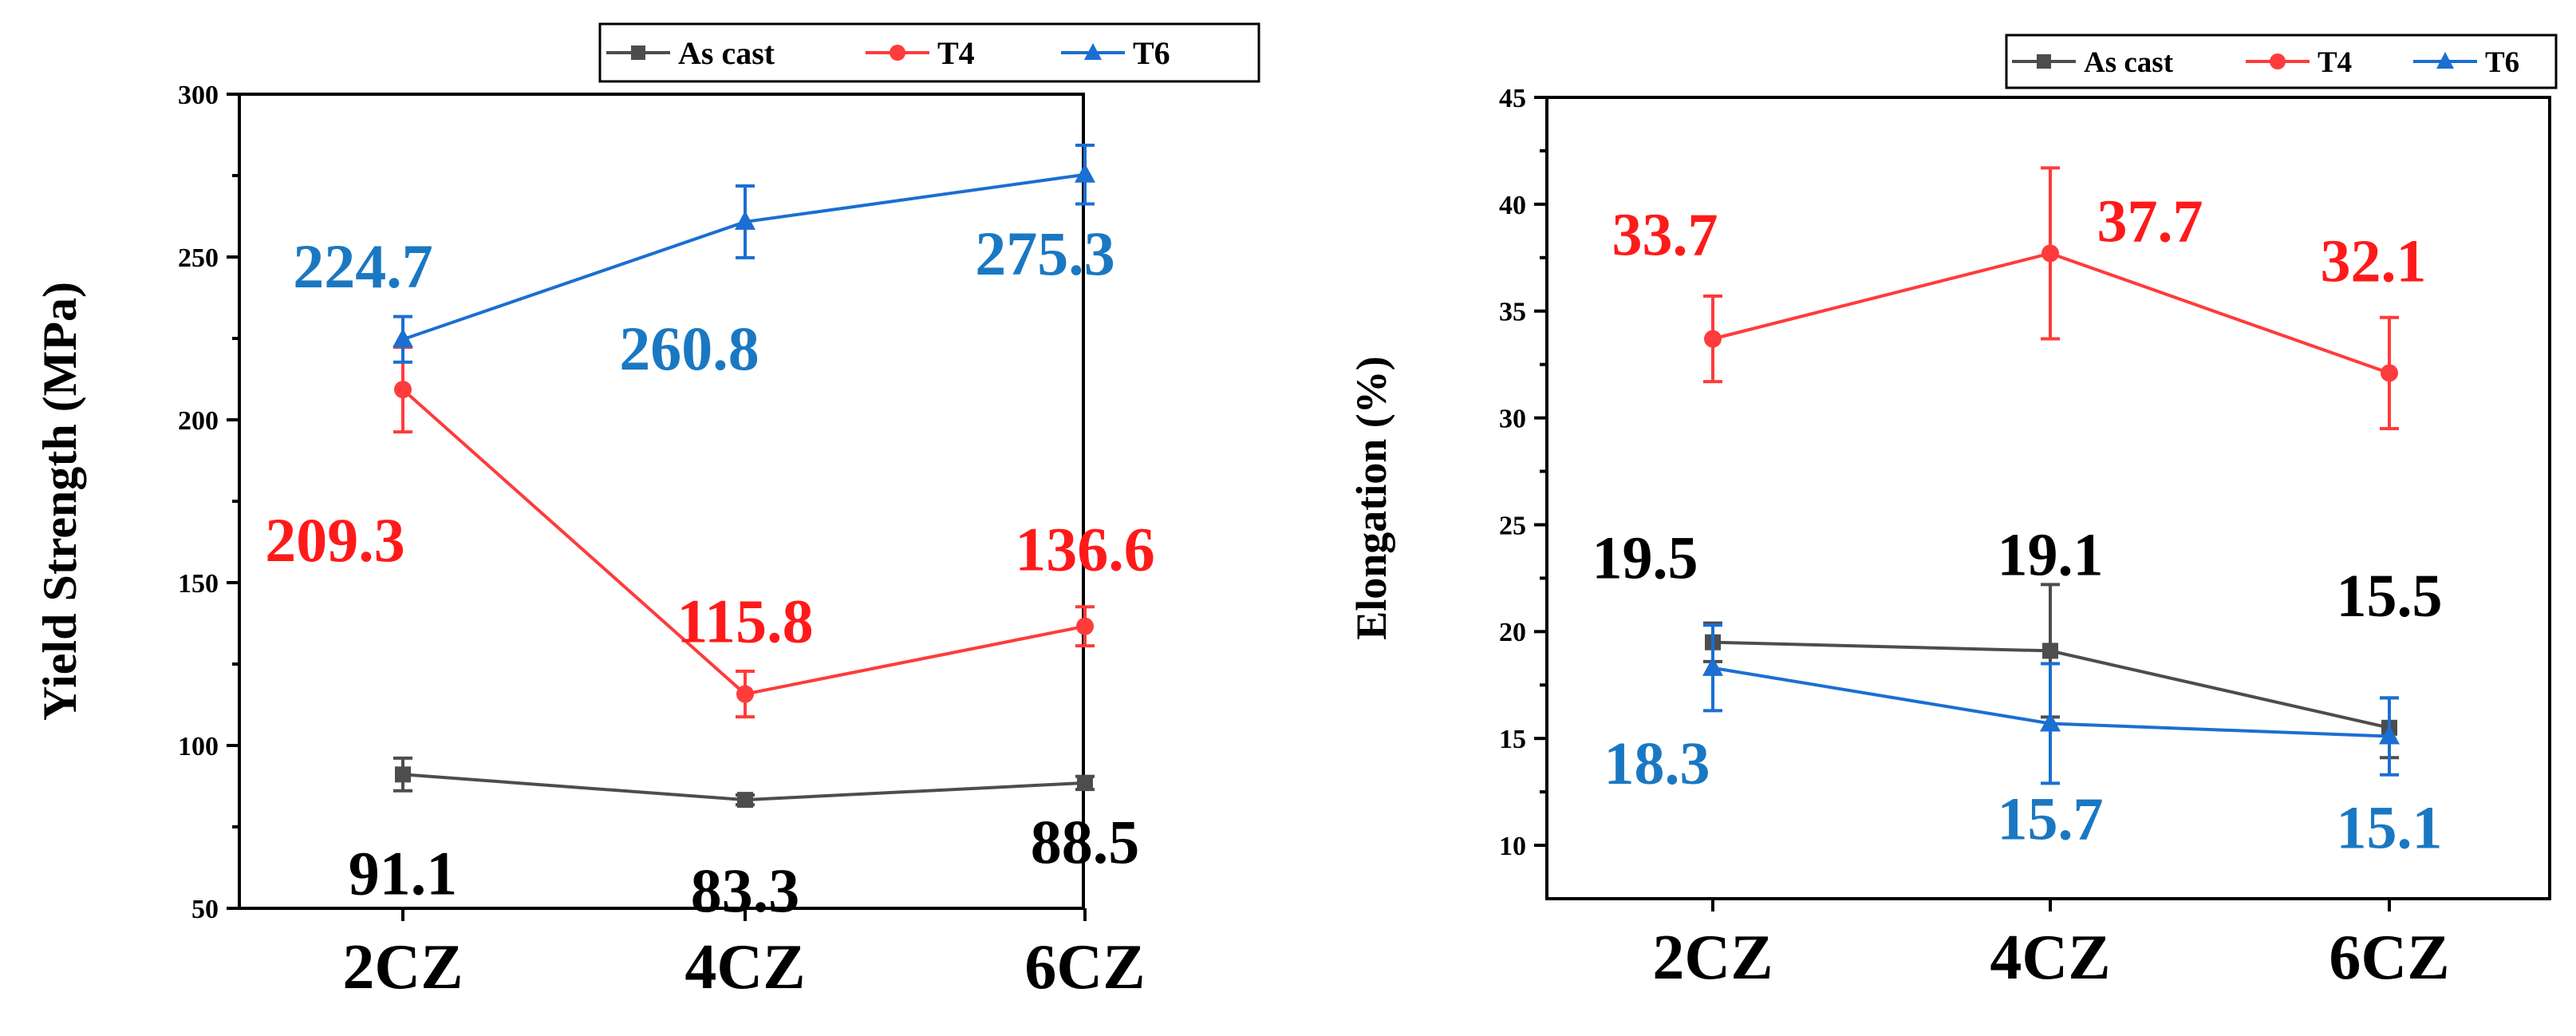 This screenshot has width=2576, height=1036. I want to click on data-label: 37.7, so click(2150, 221).